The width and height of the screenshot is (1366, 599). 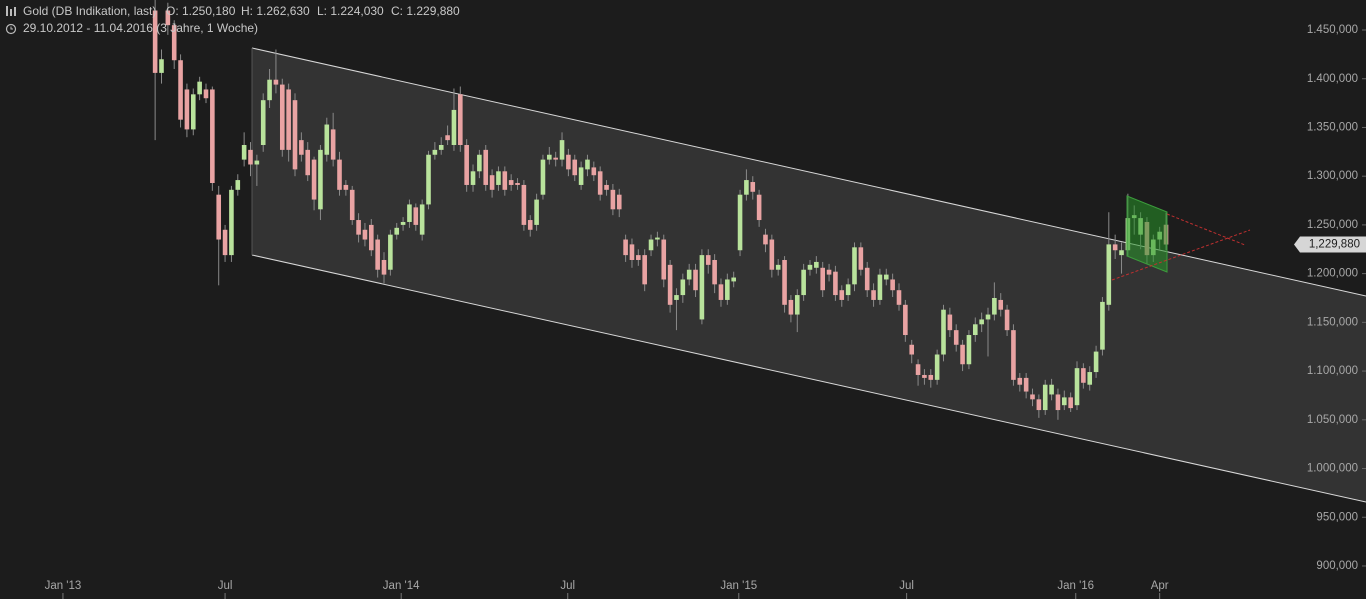 I want to click on ohlc-info: O: 1.250,180, so click(x=201, y=11).